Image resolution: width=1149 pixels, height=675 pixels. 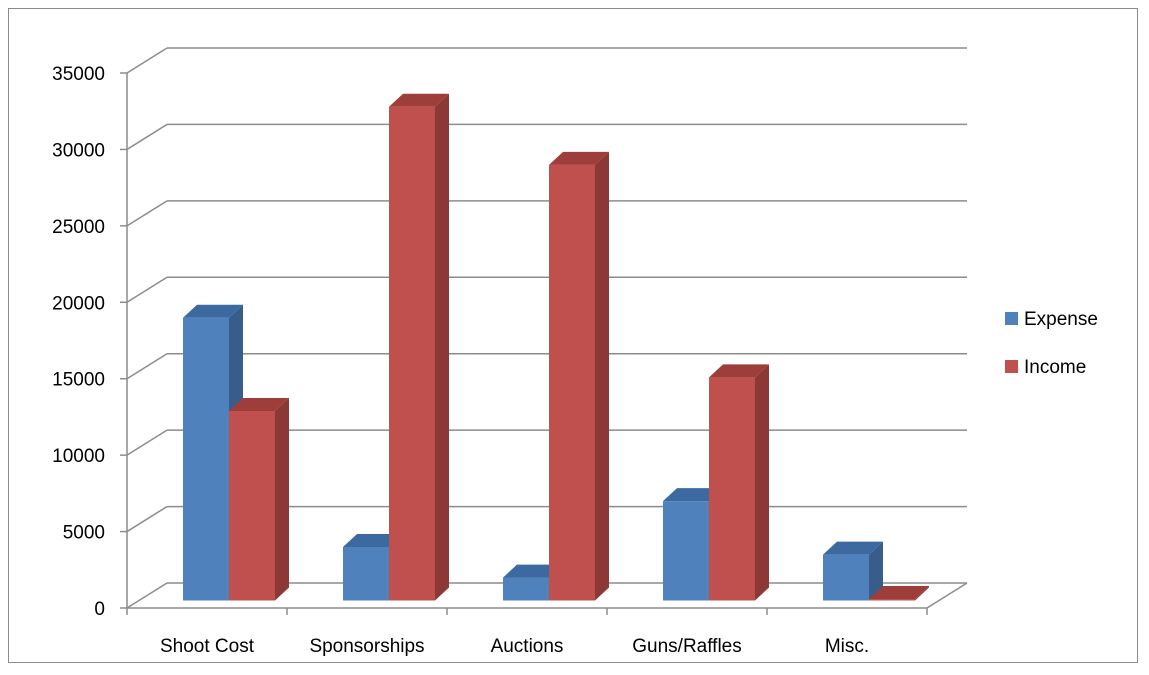 What do you see at coordinates (99, 609) in the screenshot?
I see `y-tick-label-0: 0` at bounding box center [99, 609].